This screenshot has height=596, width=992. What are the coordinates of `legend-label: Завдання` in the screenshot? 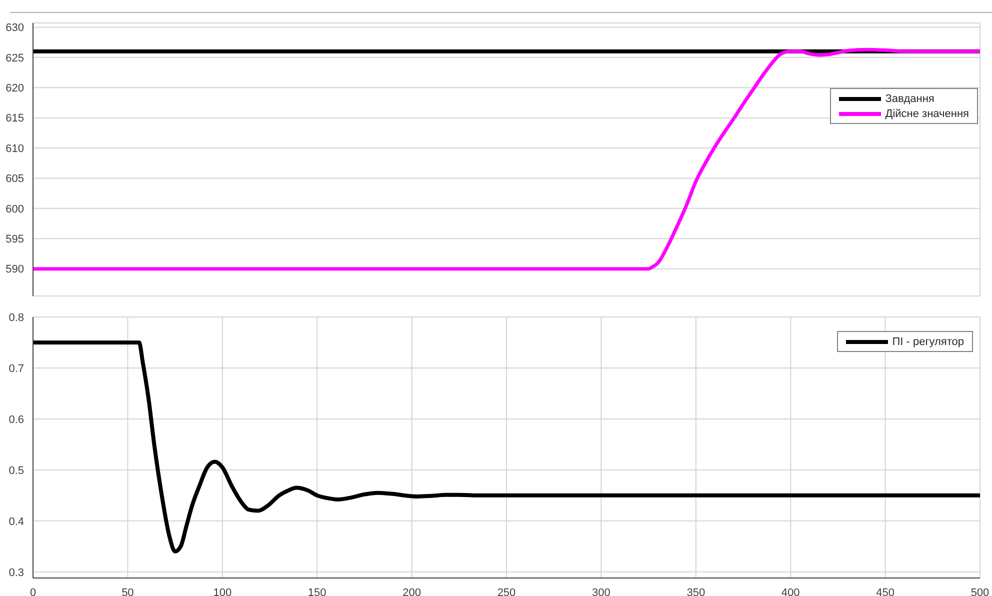 It's located at (909, 98).